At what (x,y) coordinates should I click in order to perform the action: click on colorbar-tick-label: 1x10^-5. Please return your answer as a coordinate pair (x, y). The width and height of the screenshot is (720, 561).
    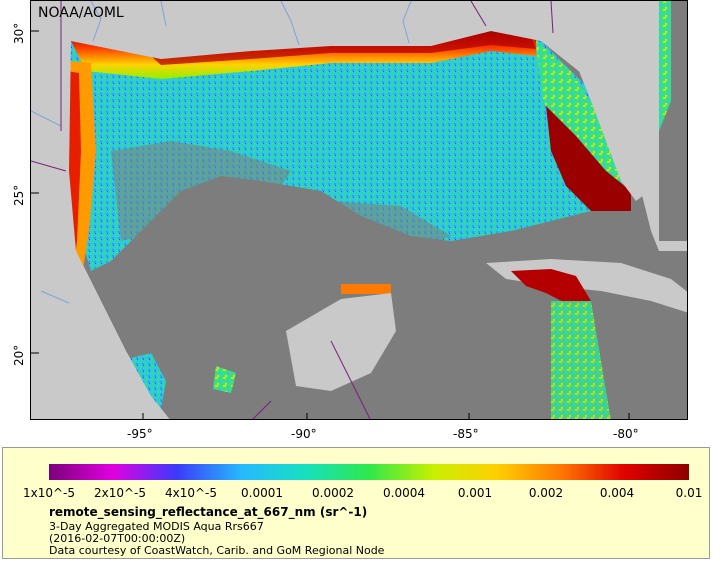
    Looking at the image, I should click on (49, 493).